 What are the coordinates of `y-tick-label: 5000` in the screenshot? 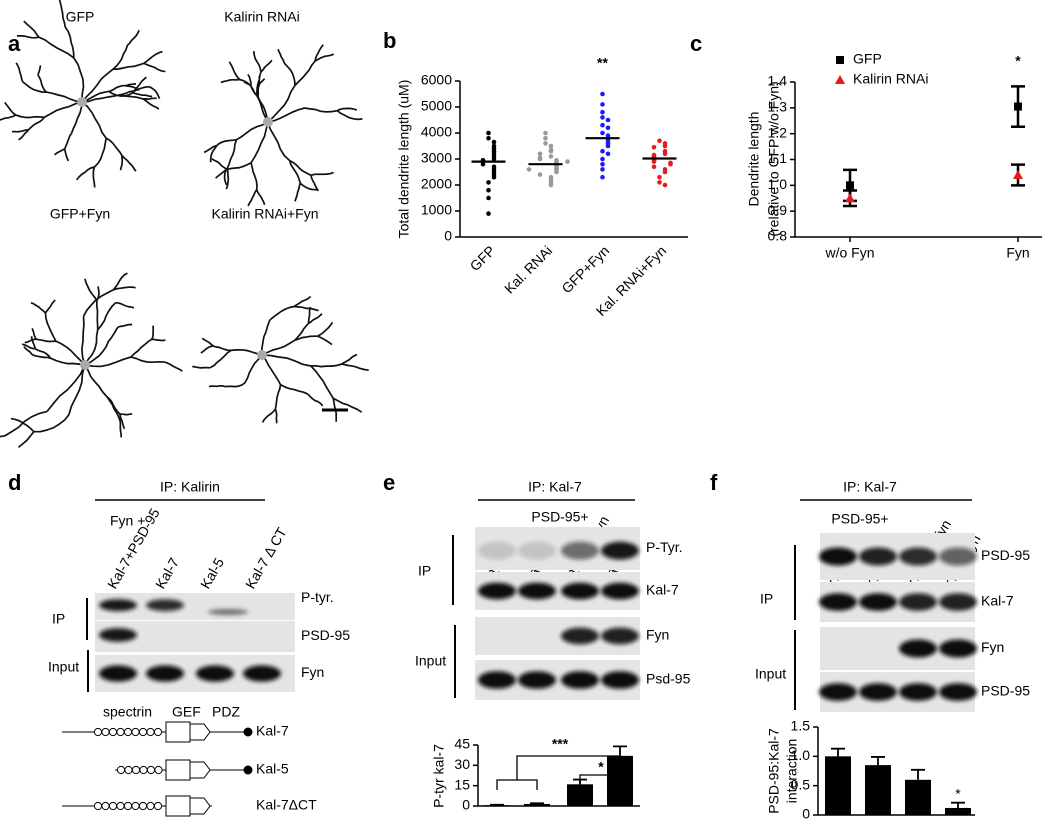 It's located at (436, 106).